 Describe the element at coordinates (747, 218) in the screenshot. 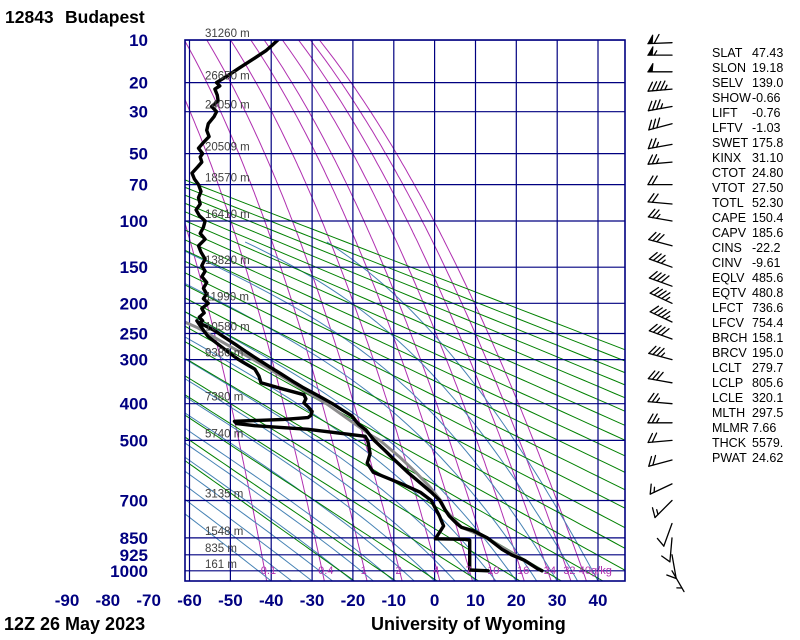

I see `stat-row: CAPE 150.4` at that location.